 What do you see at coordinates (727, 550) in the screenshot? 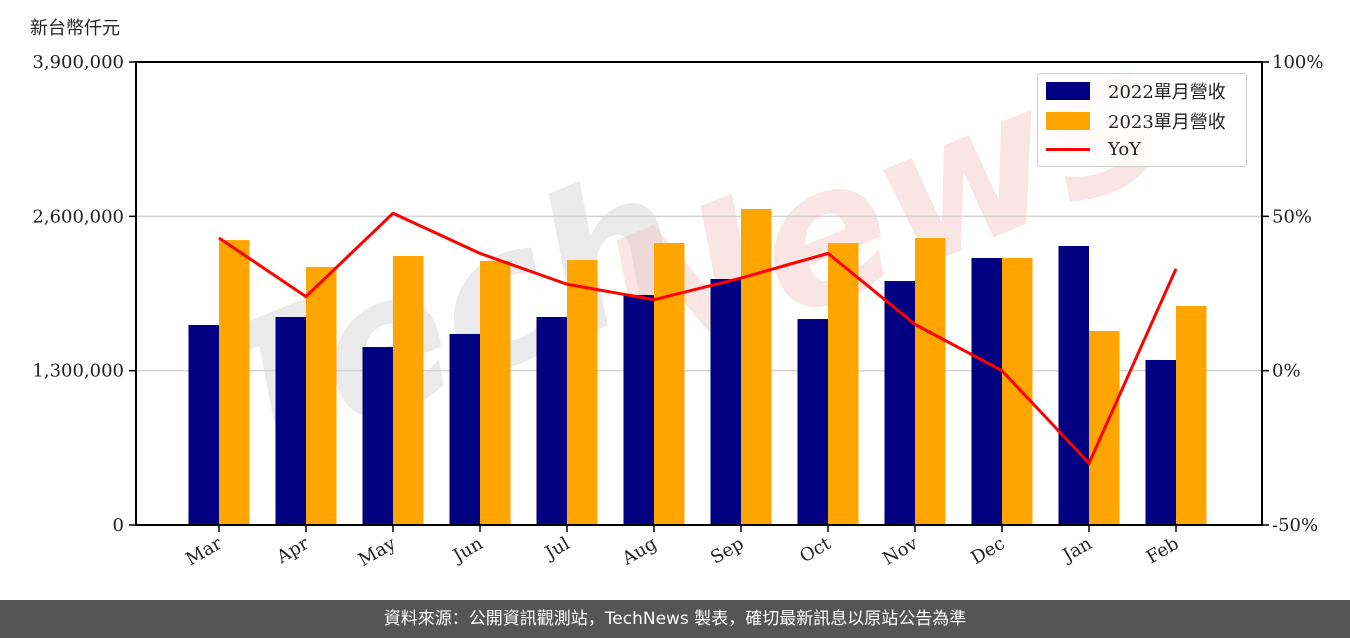
I see `x-tick-label: Sep` at bounding box center [727, 550].